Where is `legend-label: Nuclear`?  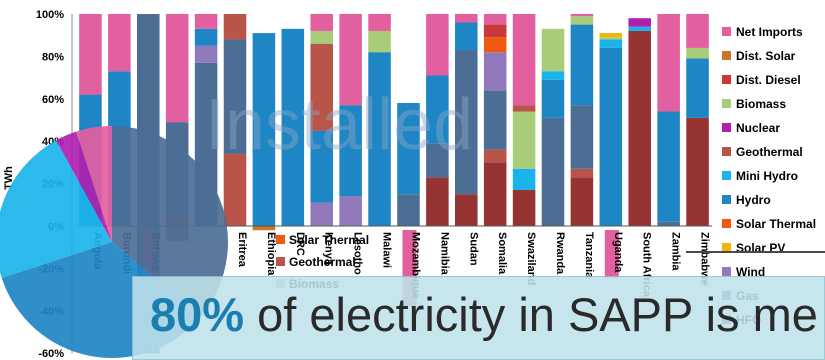 legend-label: Nuclear is located at coordinates (758, 128).